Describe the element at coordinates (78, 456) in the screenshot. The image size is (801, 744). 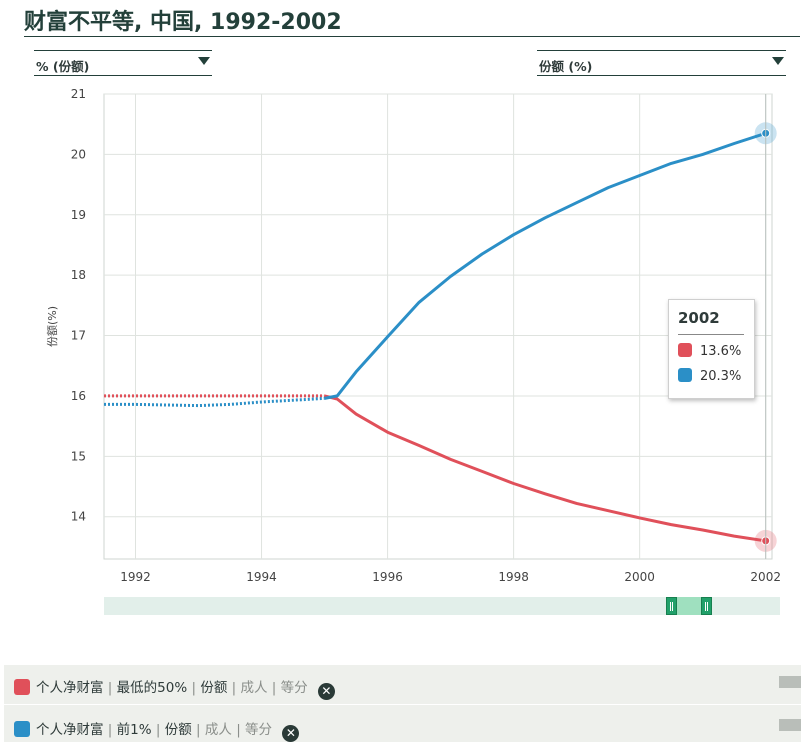
I see `y-tick-label: 15` at that location.